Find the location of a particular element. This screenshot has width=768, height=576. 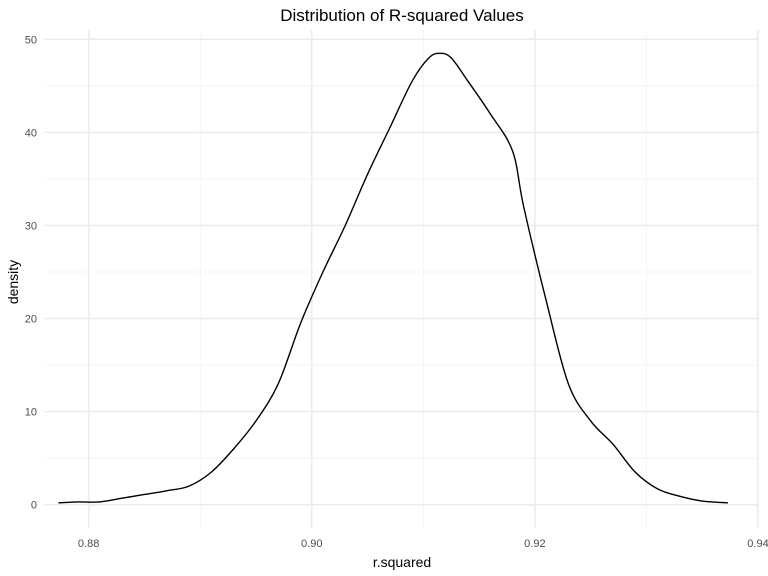

y-tick-label: 20 is located at coordinates (31, 320).